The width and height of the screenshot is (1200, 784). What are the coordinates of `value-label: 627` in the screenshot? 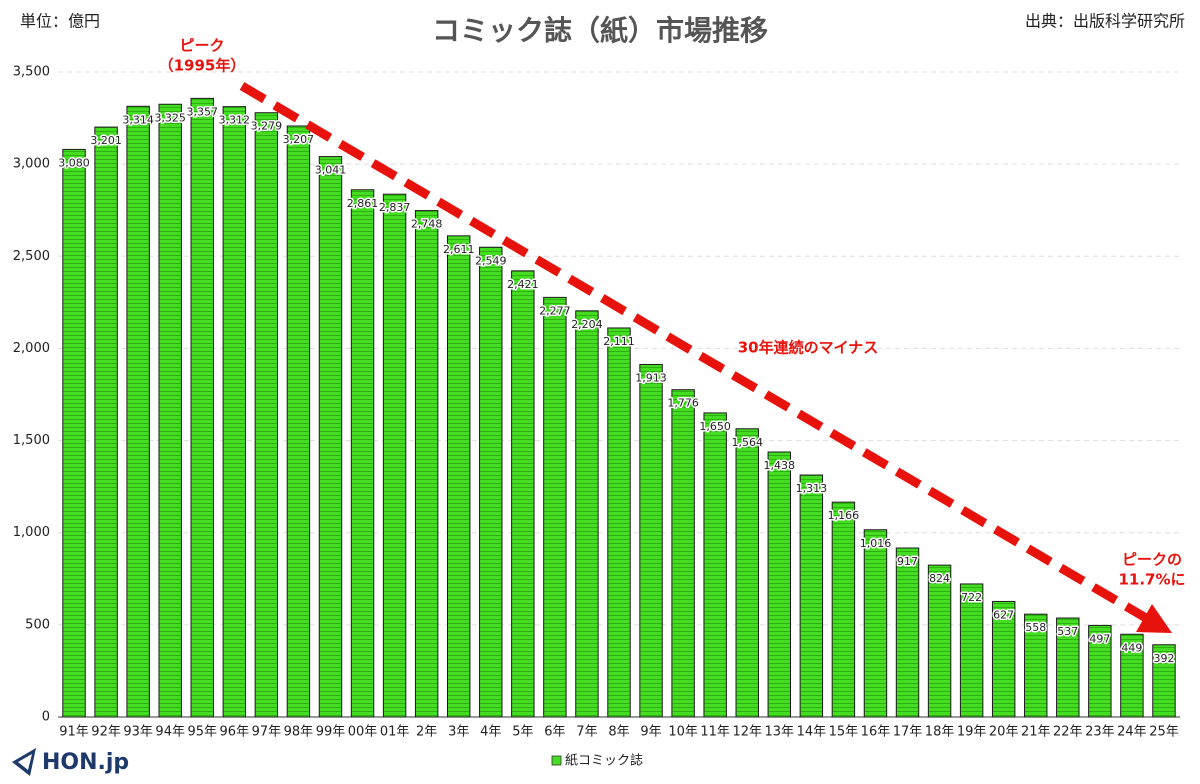 It's located at (1003, 614).